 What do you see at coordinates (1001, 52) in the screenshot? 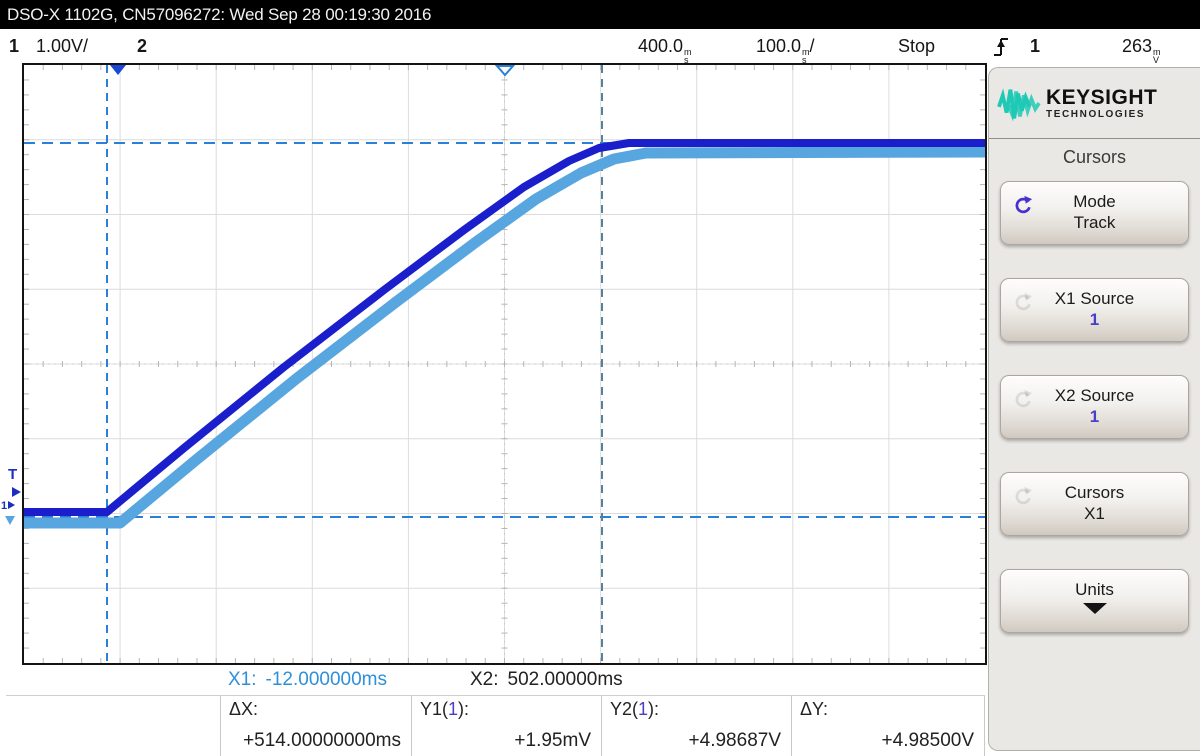
I see `rising-edge-trigger-icon` at bounding box center [1001, 52].